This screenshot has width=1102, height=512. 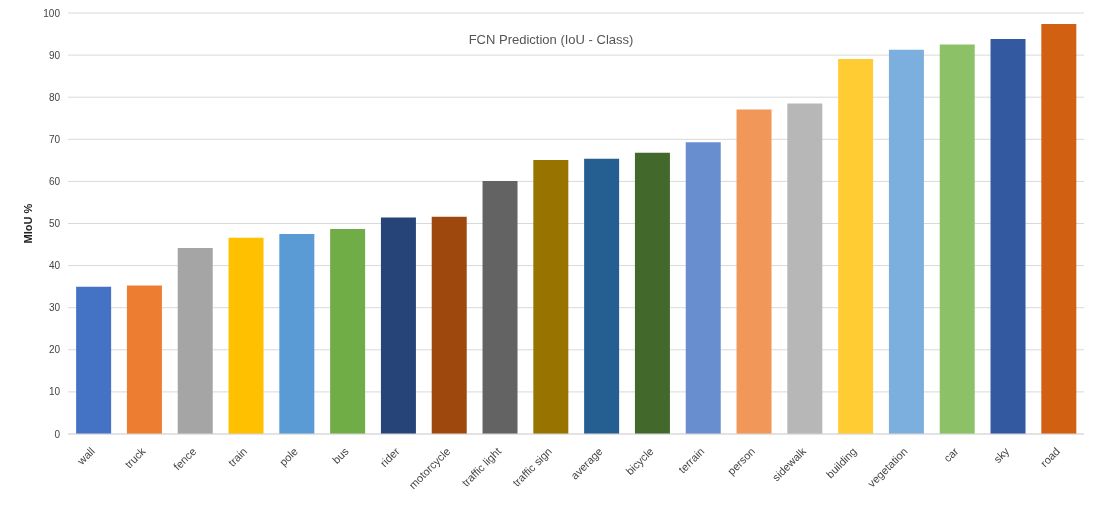 What do you see at coordinates (27, 223) in the screenshot?
I see `y-axis-title: MIoU %` at bounding box center [27, 223].